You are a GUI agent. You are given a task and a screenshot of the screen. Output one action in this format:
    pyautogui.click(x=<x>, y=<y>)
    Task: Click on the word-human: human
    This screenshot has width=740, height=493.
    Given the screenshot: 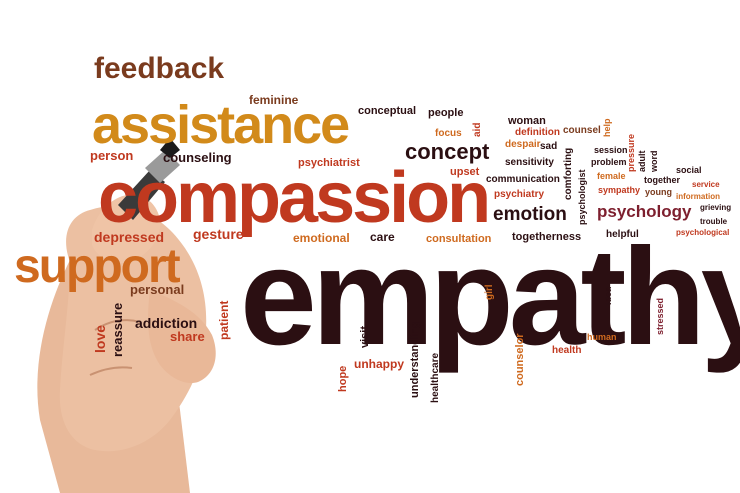 What is the action you would take?
    pyautogui.click(x=602, y=337)
    